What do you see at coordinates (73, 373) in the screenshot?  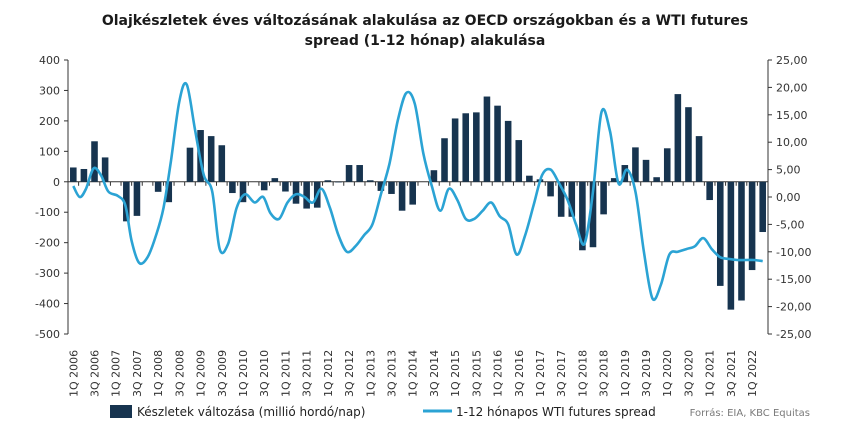 I see `x-axis-tick-label: 1Q 2006` at bounding box center [73, 373].